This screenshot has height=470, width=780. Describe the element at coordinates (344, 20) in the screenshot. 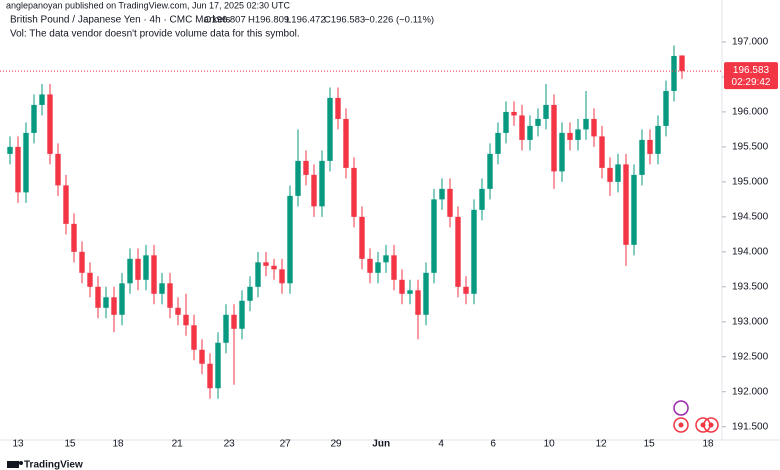

I see `ohlc-close: C196.583` at that location.